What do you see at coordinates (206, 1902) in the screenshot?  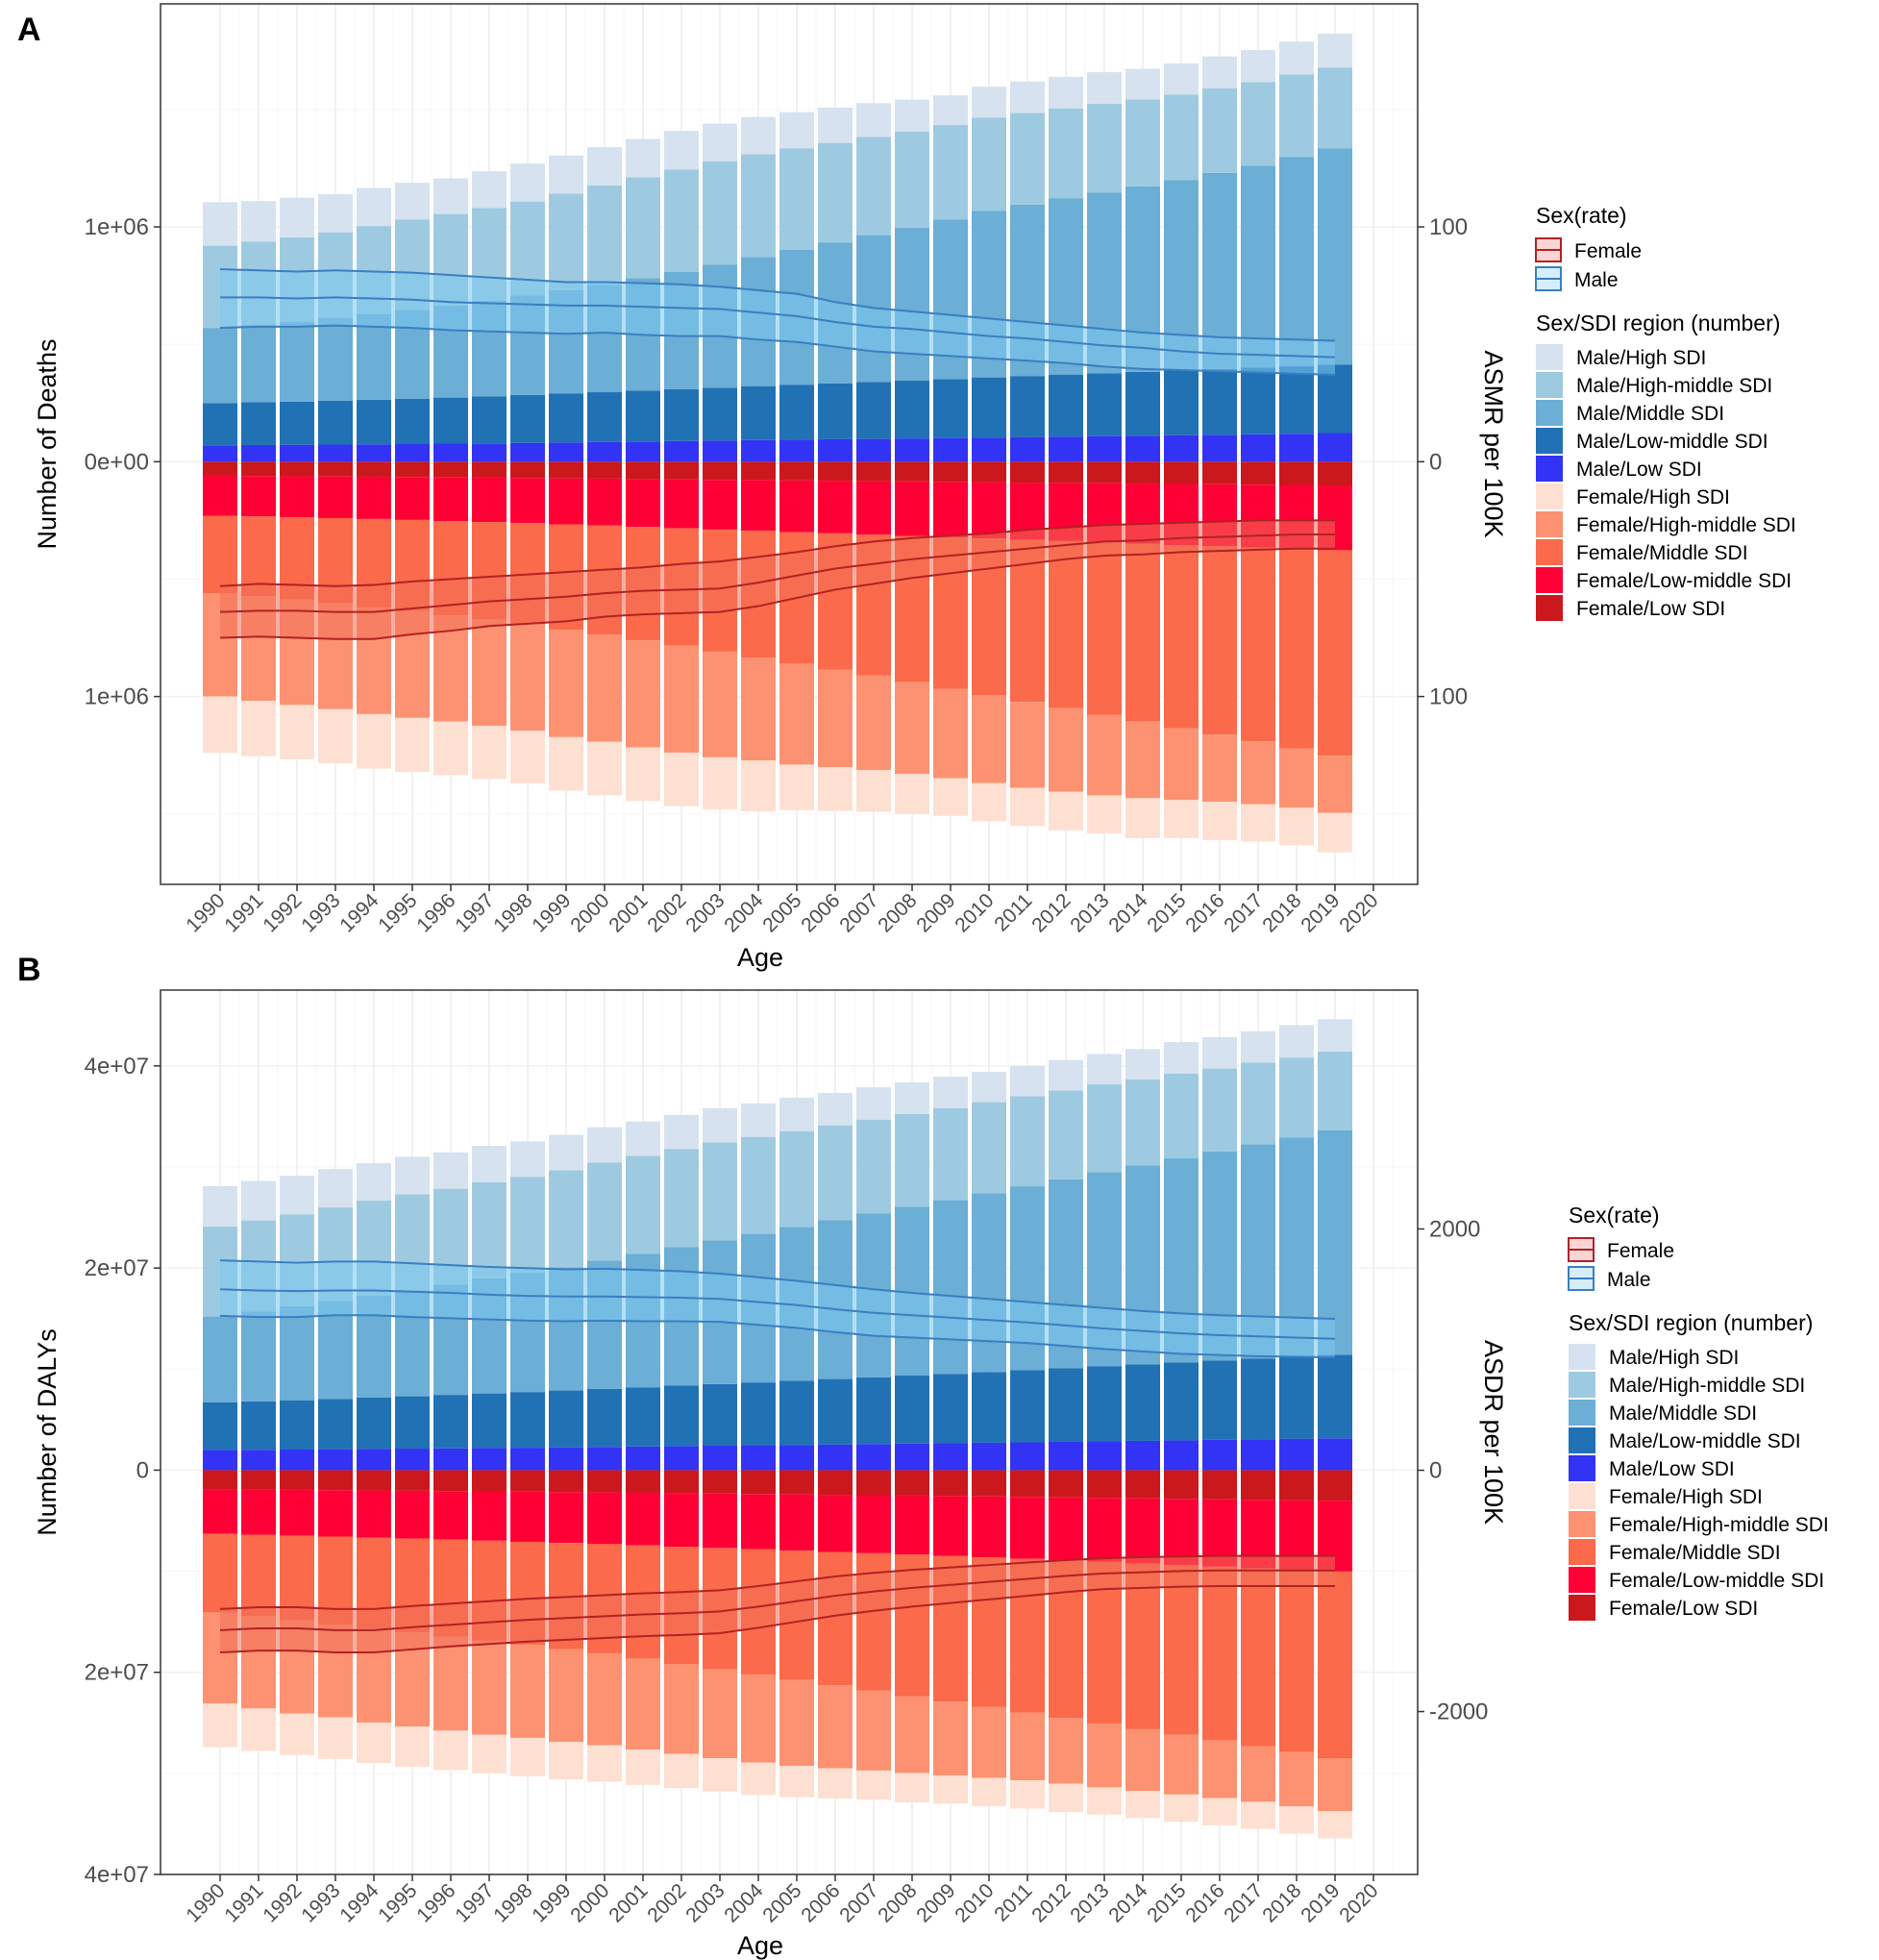 I see `x-tick-label: 1990` at bounding box center [206, 1902].